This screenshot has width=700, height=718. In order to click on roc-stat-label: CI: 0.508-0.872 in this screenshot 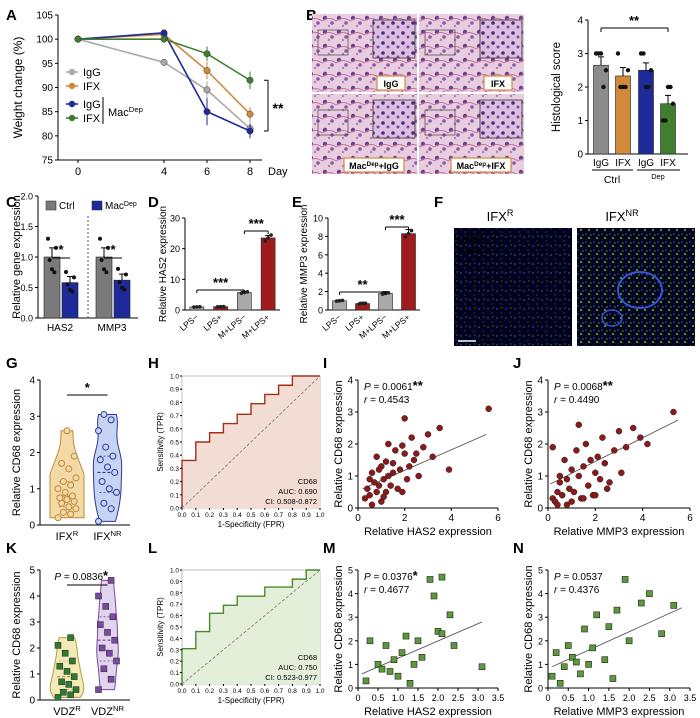, I will do `click(291, 501)`.